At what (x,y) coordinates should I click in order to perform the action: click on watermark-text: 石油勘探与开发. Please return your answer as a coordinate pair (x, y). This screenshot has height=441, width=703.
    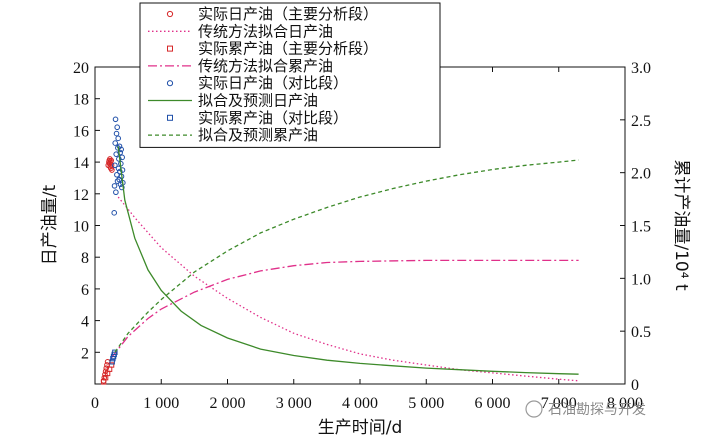
    Looking at the image, I should click on (597, 410).